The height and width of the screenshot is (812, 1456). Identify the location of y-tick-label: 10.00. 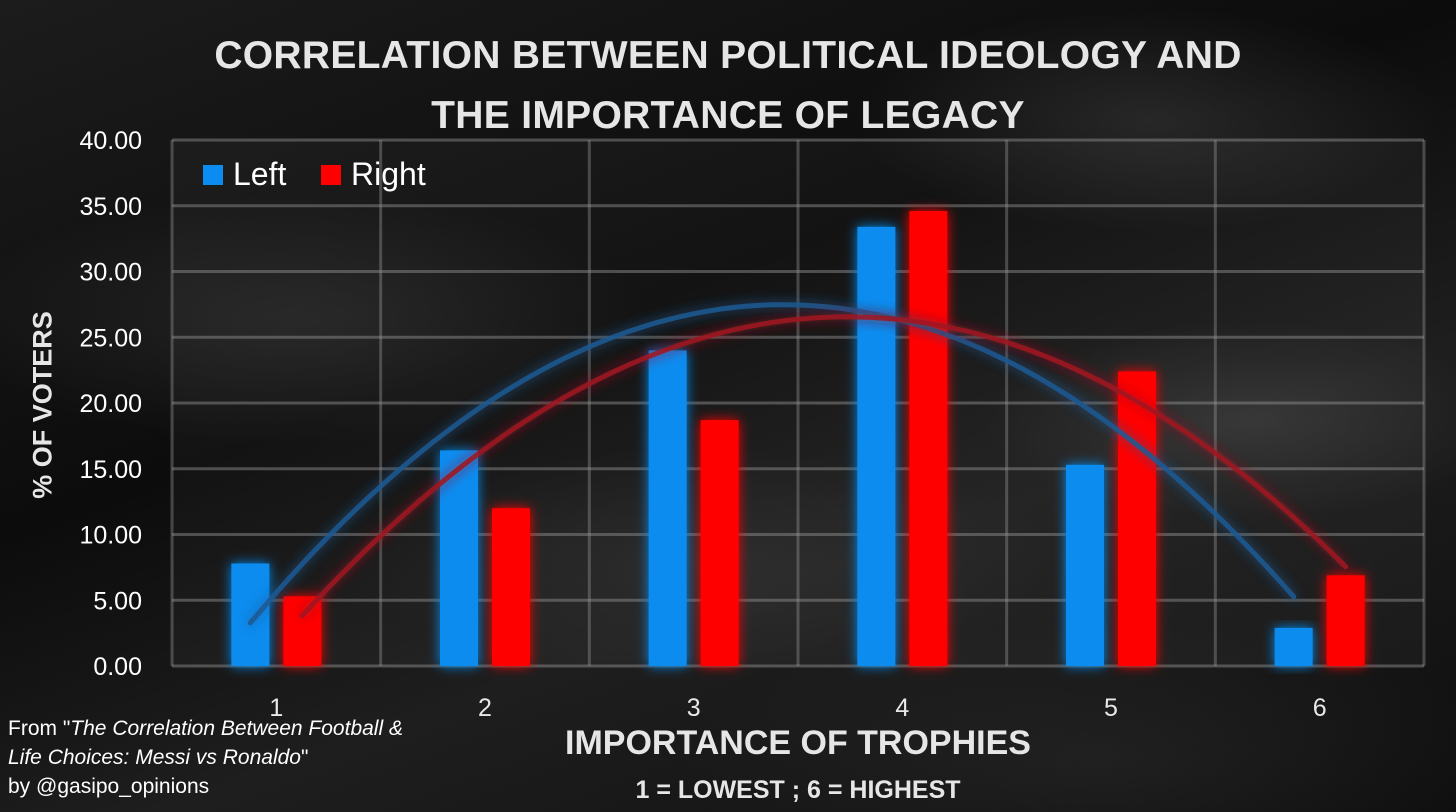
(110, 536).